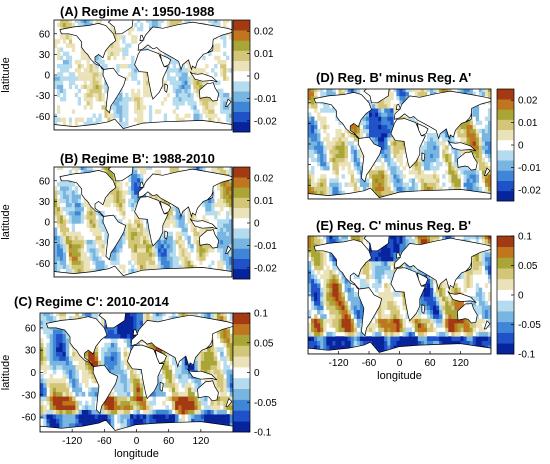 This screenshot has height=464, width=550. Describe the element at coordinates (136, 425) in the screenshot. I see `landmass-antarctica` at that location.